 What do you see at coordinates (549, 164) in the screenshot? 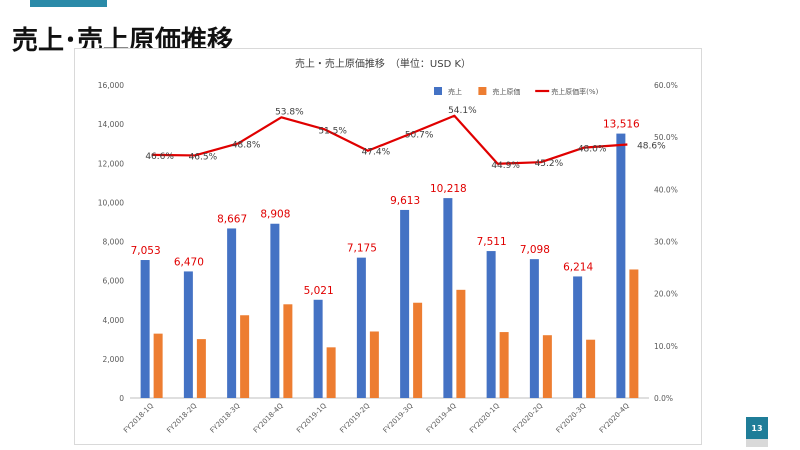
I see `ratio-data-label: 45.2%` at bounding box center [549, 164].